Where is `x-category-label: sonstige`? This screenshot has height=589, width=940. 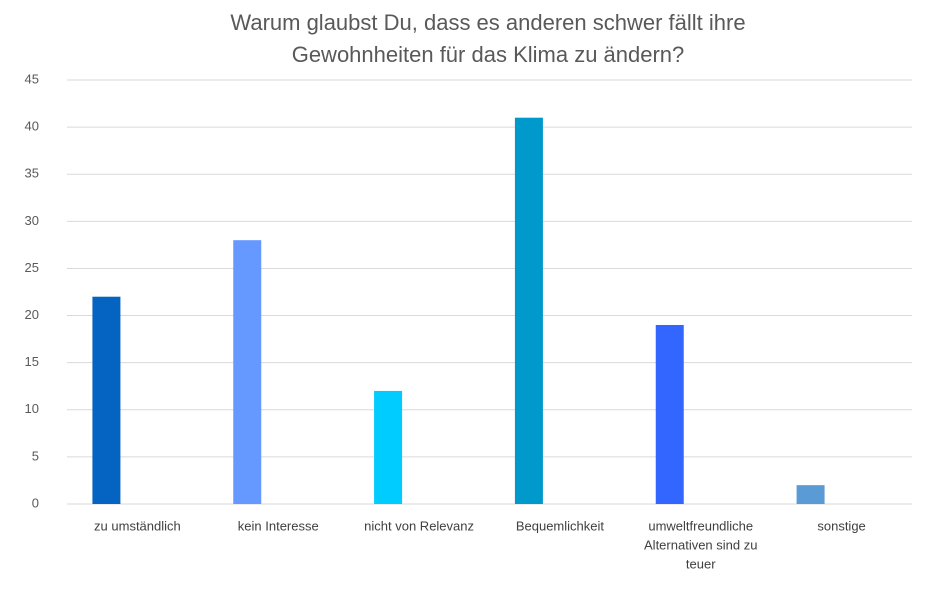 x-category-label: sonstige is located at coordinates (841, 525).